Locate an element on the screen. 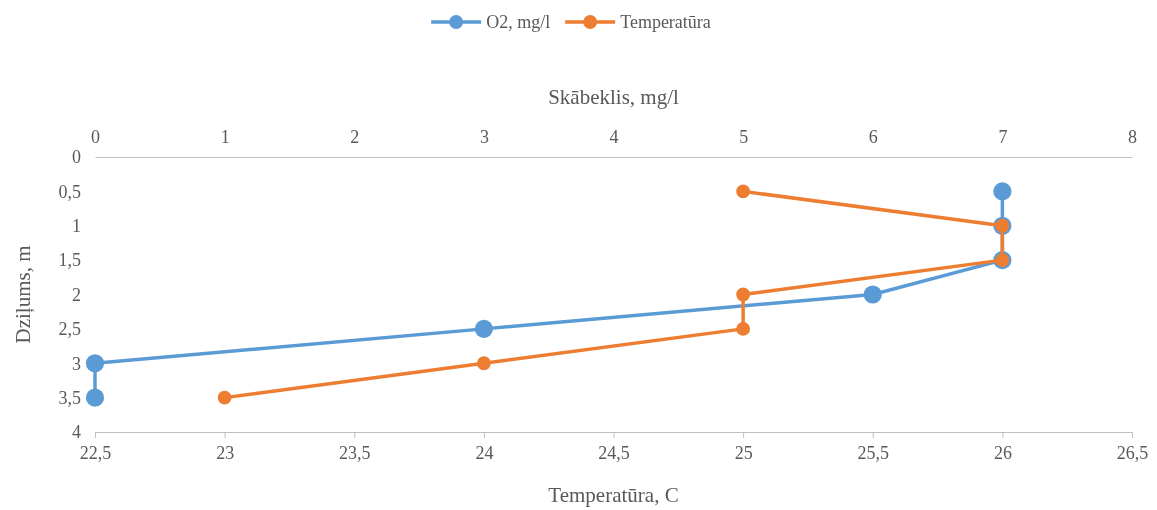  y-axis-title: Dziļums, m is located at coordinates (23, 294).